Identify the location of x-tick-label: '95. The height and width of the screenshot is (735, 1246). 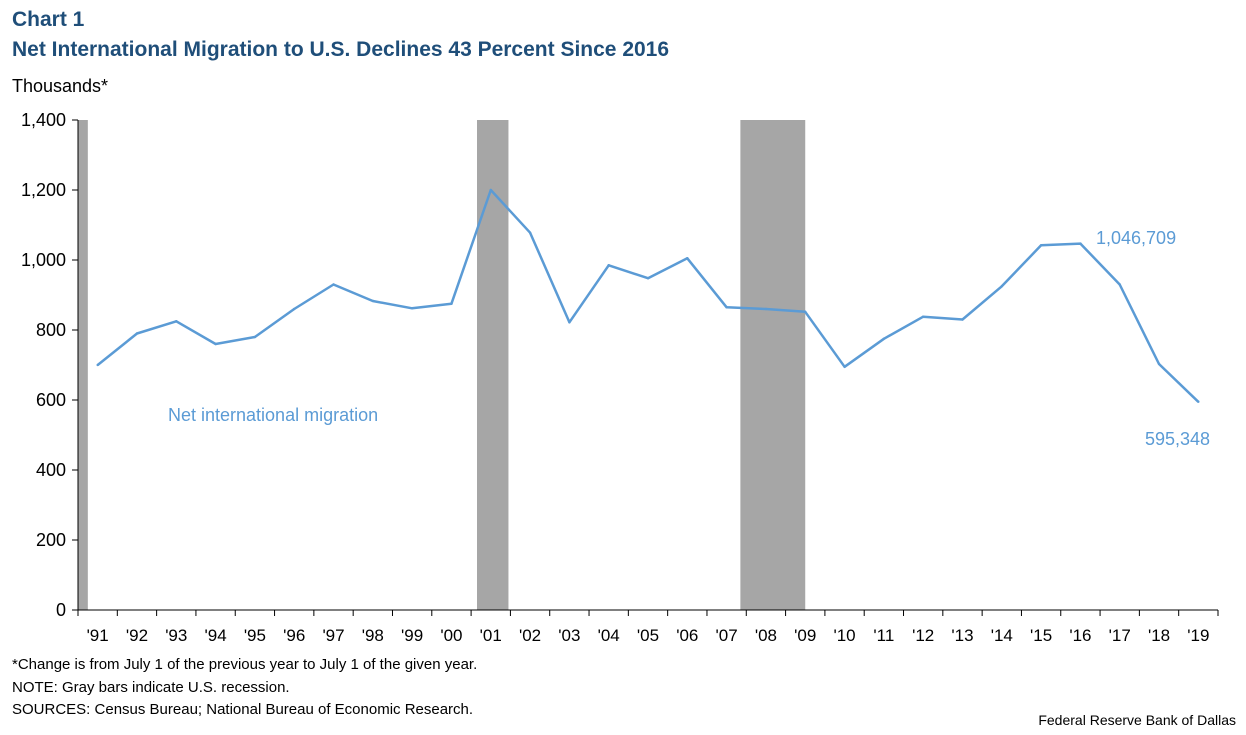
(255, 635).